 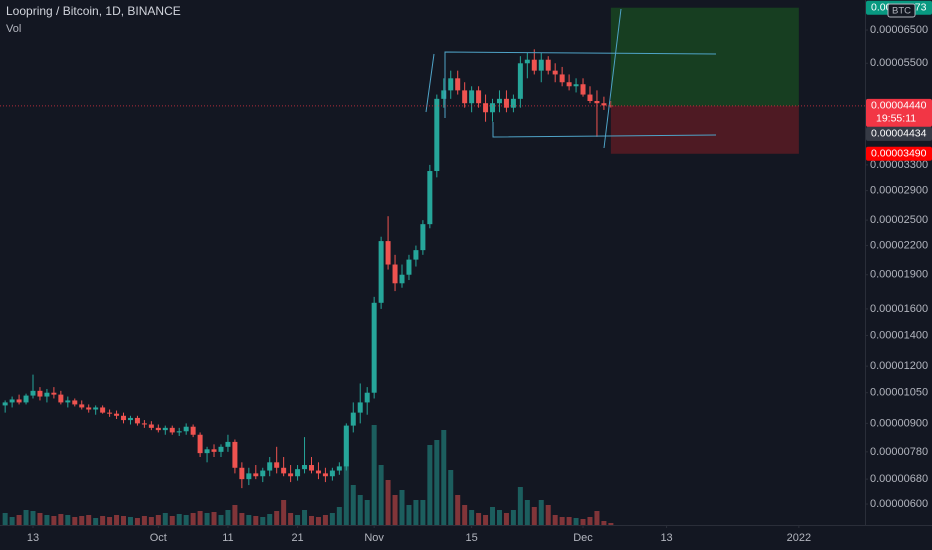 What do you see at coordinates (472, 538) in the screenshot?
I see `x-tick-label: 15` at bounding box center [472, 538].